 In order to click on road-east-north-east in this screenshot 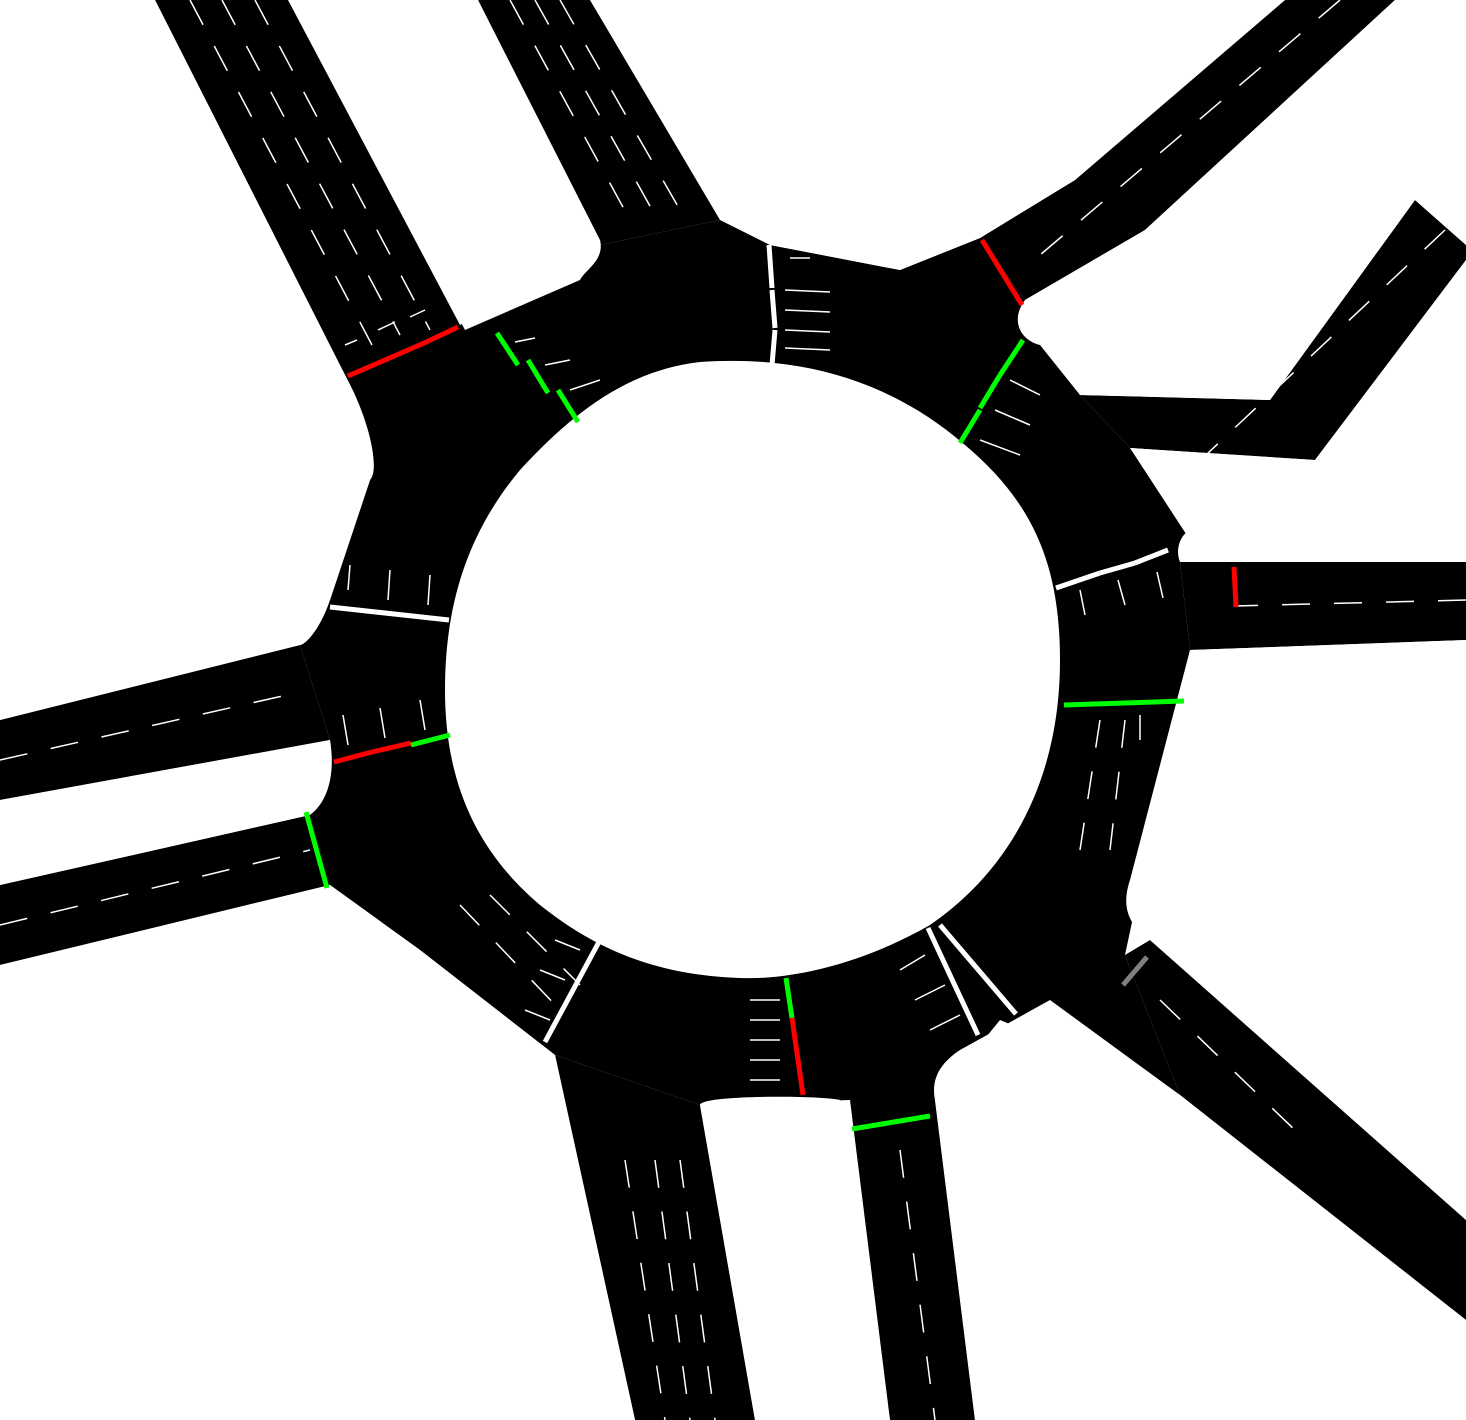, I will do `click(1273, 330)`.